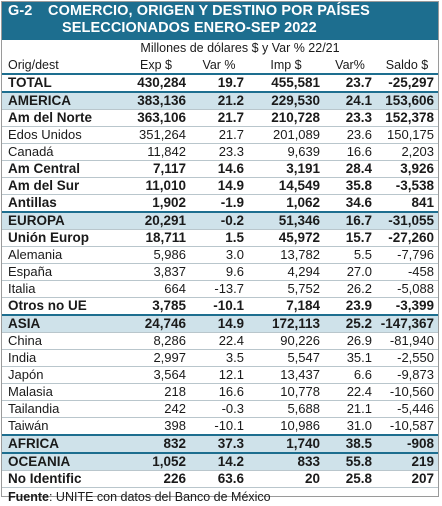 Image resolution: width=442 pixels, height=506 pixels. I want to click on imports-change: 16.6, so click(350, 152).